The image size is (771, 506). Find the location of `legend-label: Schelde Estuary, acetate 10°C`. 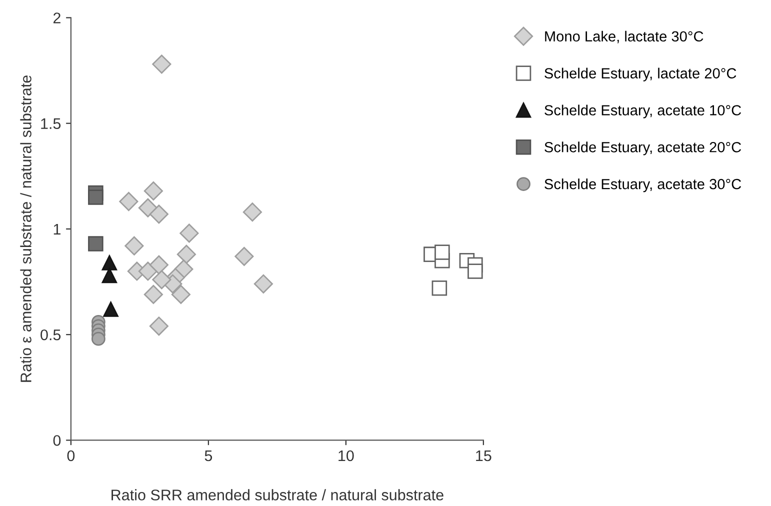

legend-label: Schelde Estuary, acetate 10°C is located at coordinates (643, 111).